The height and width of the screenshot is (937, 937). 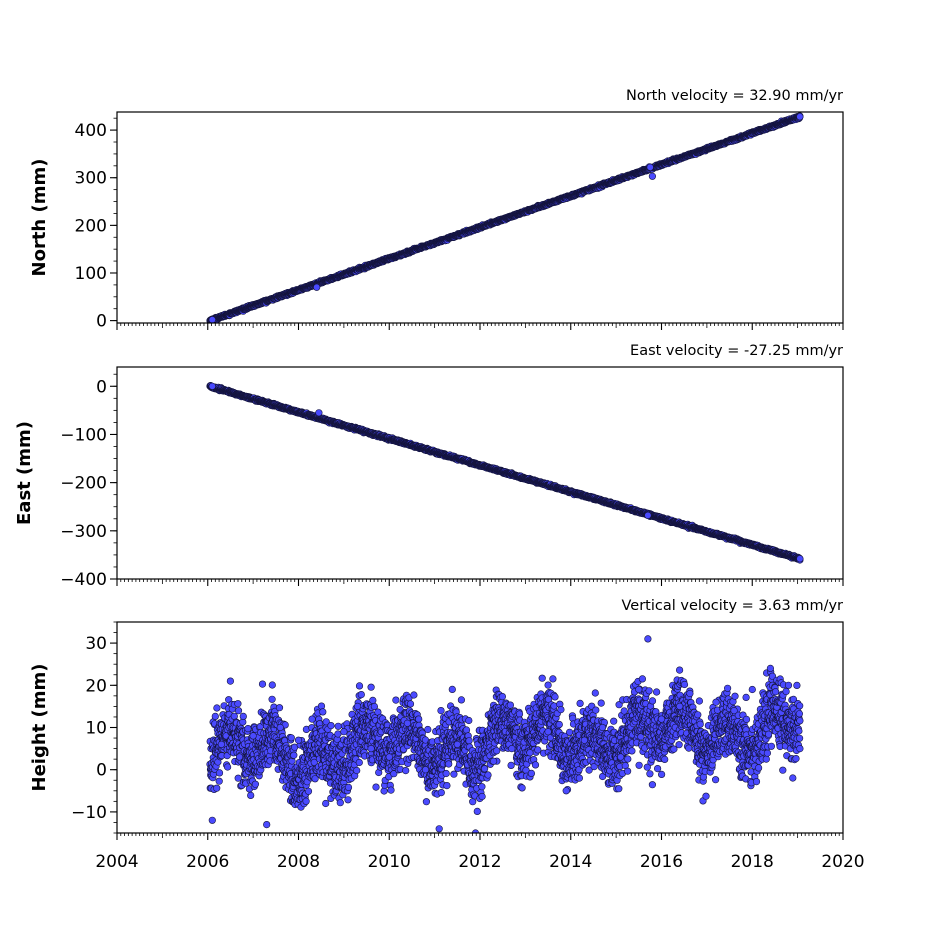 I want to click on north-y-tick-label: 400, so click(x=91, y=131).